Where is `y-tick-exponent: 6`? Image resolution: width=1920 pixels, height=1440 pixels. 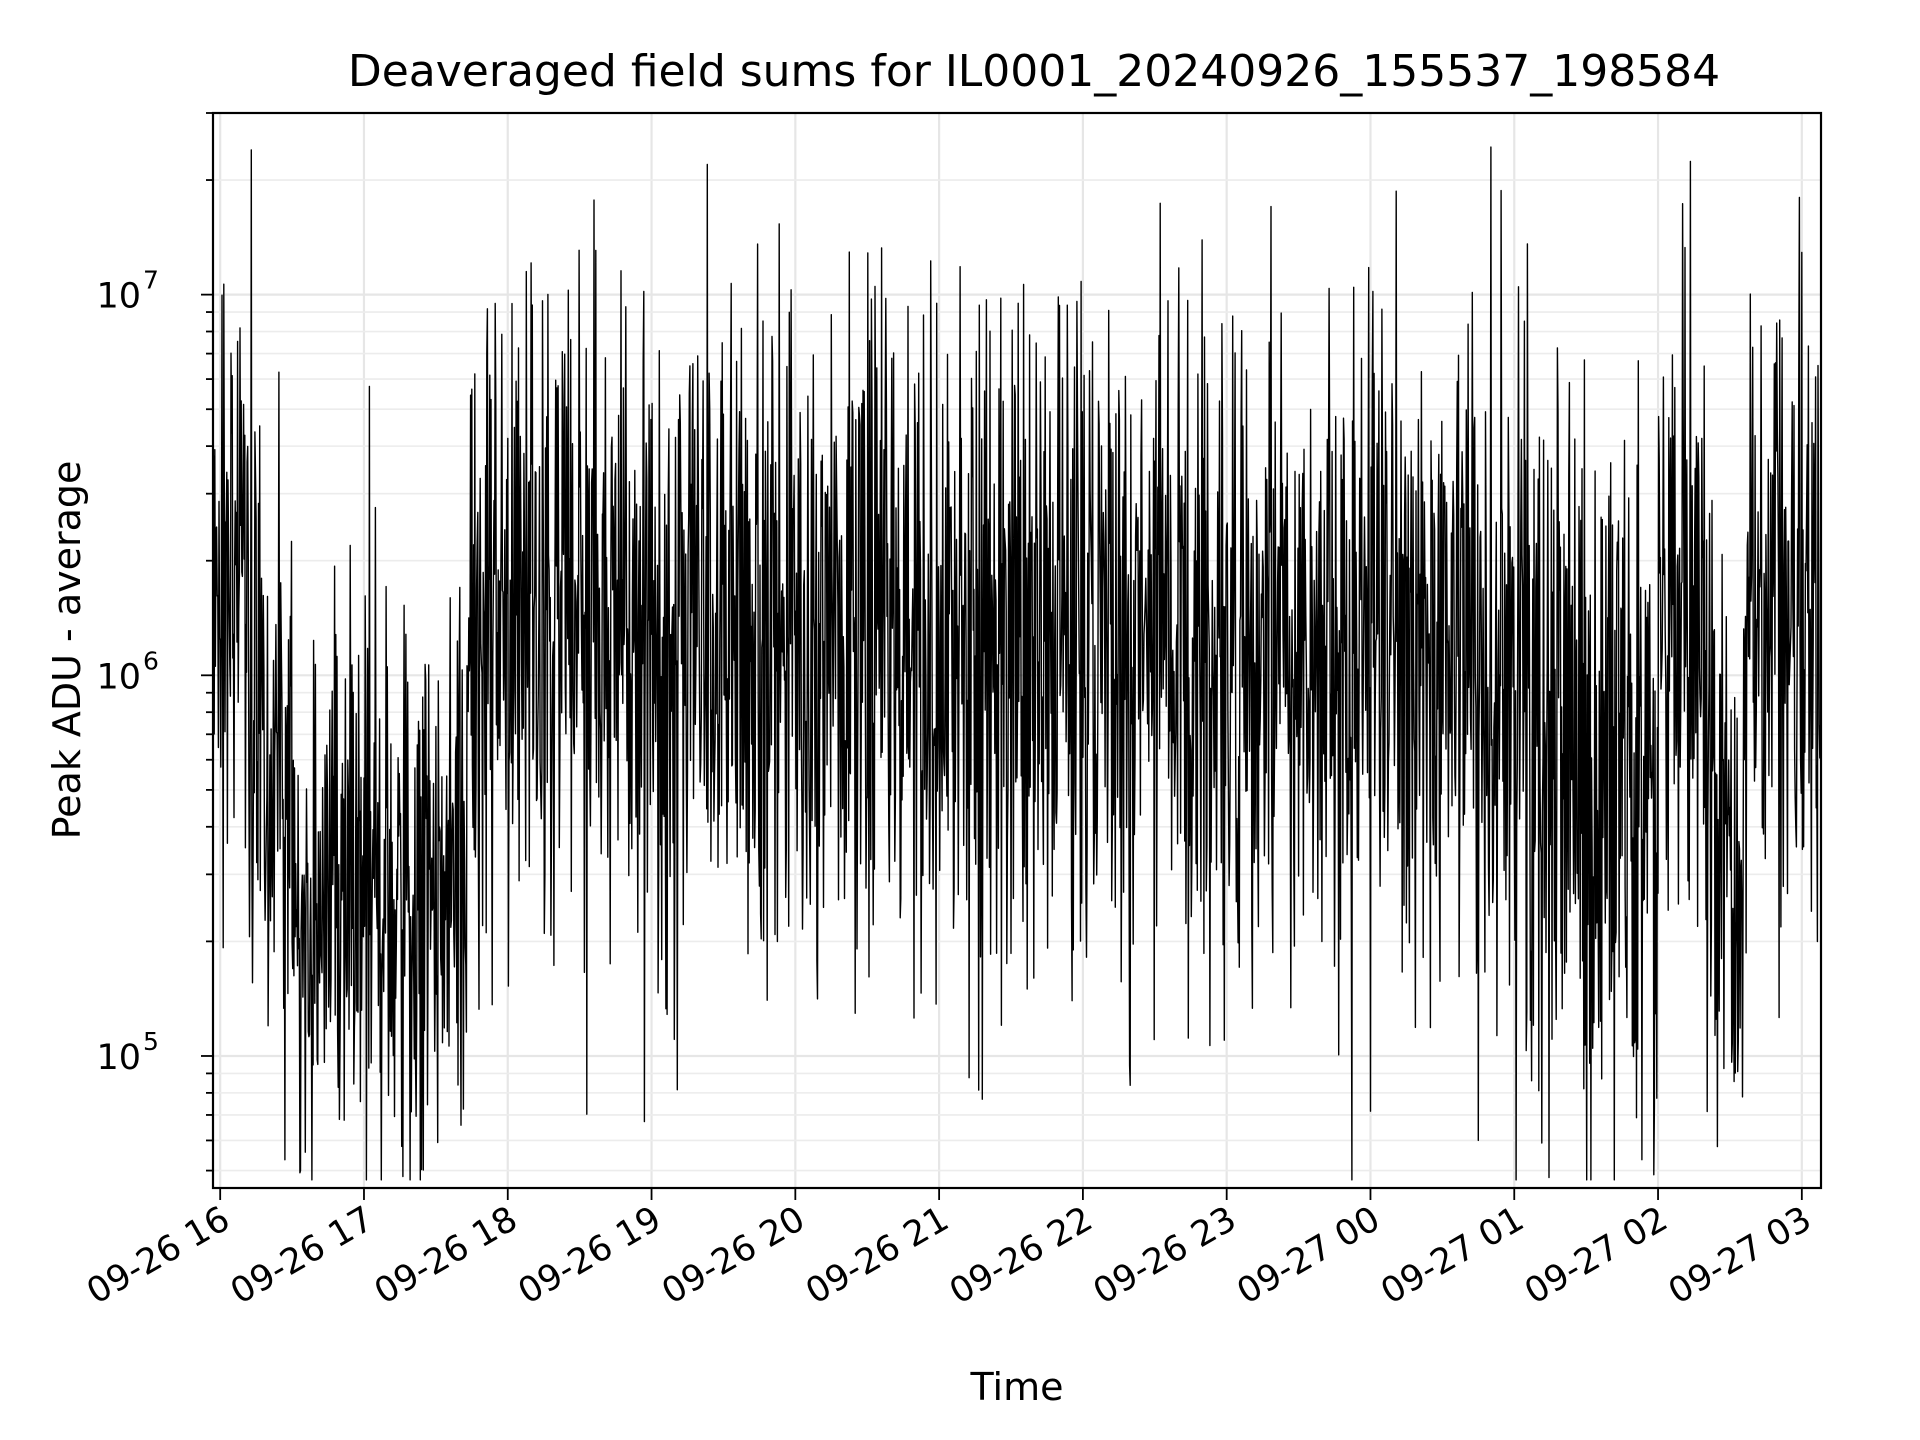 y-tick-exponent: 6 is located at coordinates (151, 660).